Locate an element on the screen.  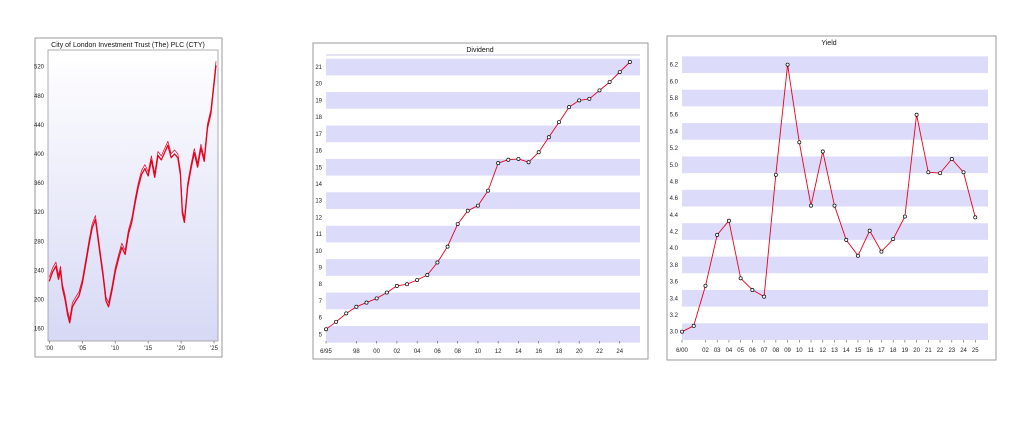
x-tick-label: '20 is located at coordinates (181, 349).